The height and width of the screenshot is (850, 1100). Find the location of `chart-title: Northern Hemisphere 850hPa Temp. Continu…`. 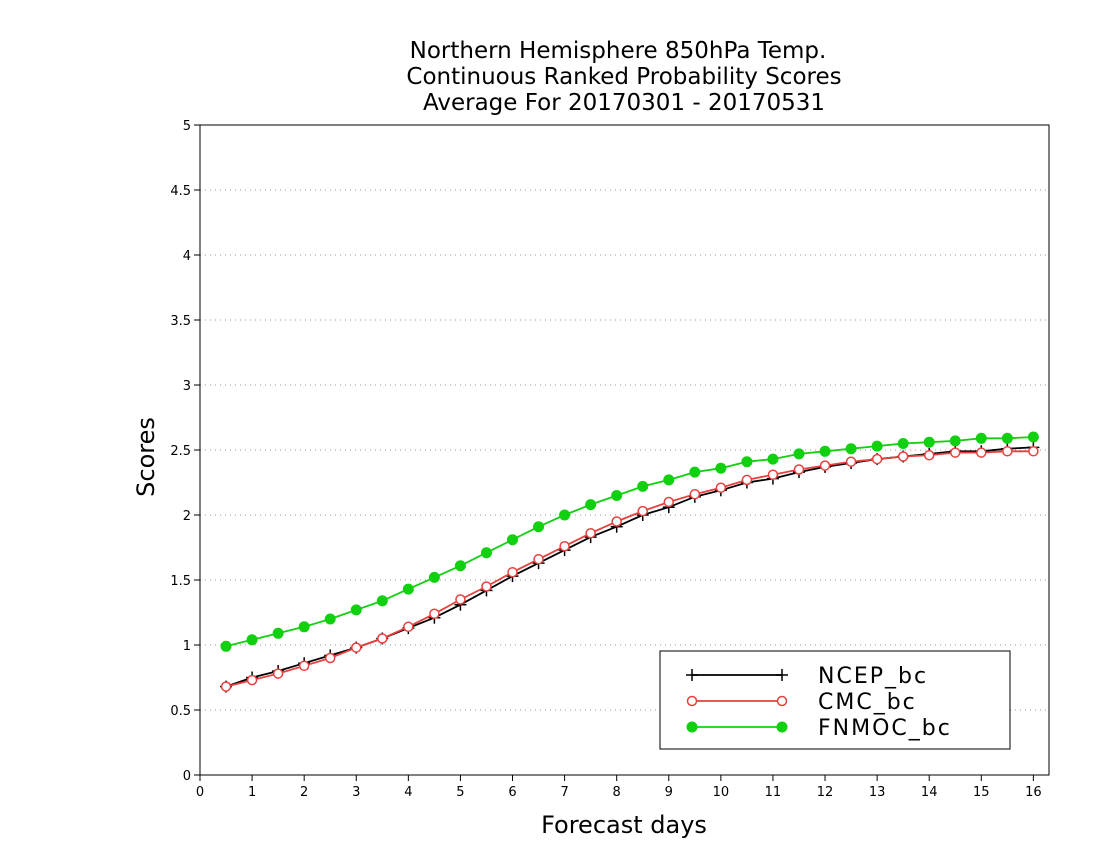

chart-title: Northern Hemisphere 850hPa Temp. Continu… is located at coordinates (623, 77).